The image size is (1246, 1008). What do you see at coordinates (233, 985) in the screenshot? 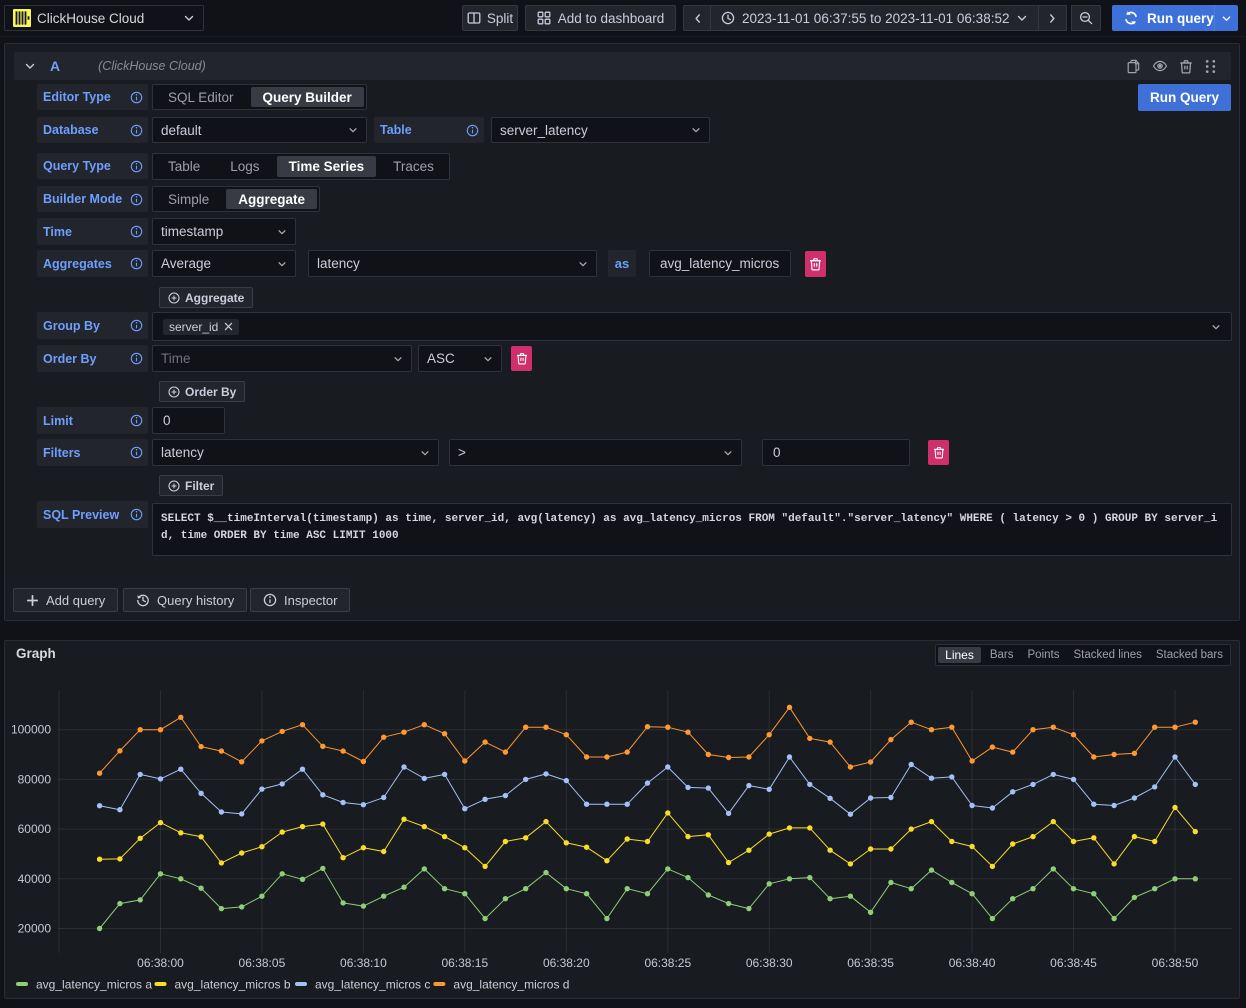
I see `svg-text: avg_latency_micros b` at bounding box center [233, 985].